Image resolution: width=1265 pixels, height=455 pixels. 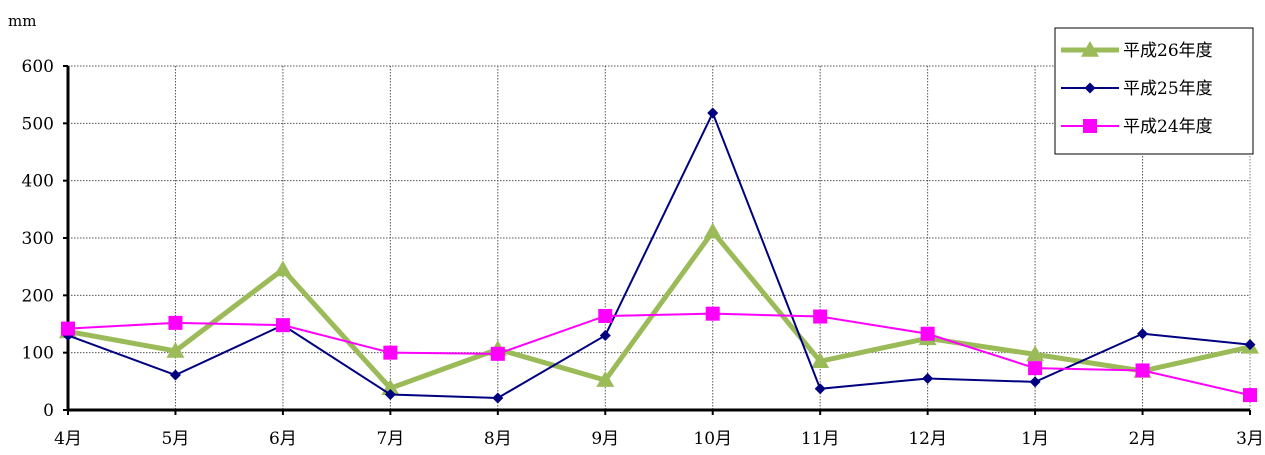 I want to click on y-tick-label: 300, so click(x=38, y=239).